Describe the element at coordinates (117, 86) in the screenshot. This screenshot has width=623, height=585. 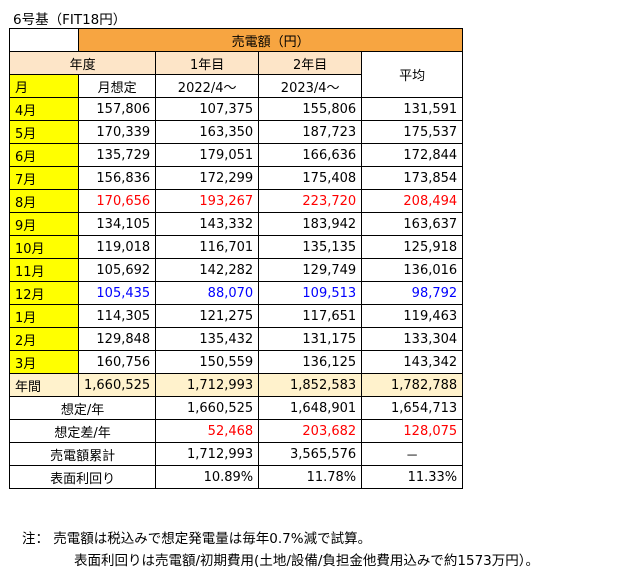
I see `assumed-header: 月想定` at that location.